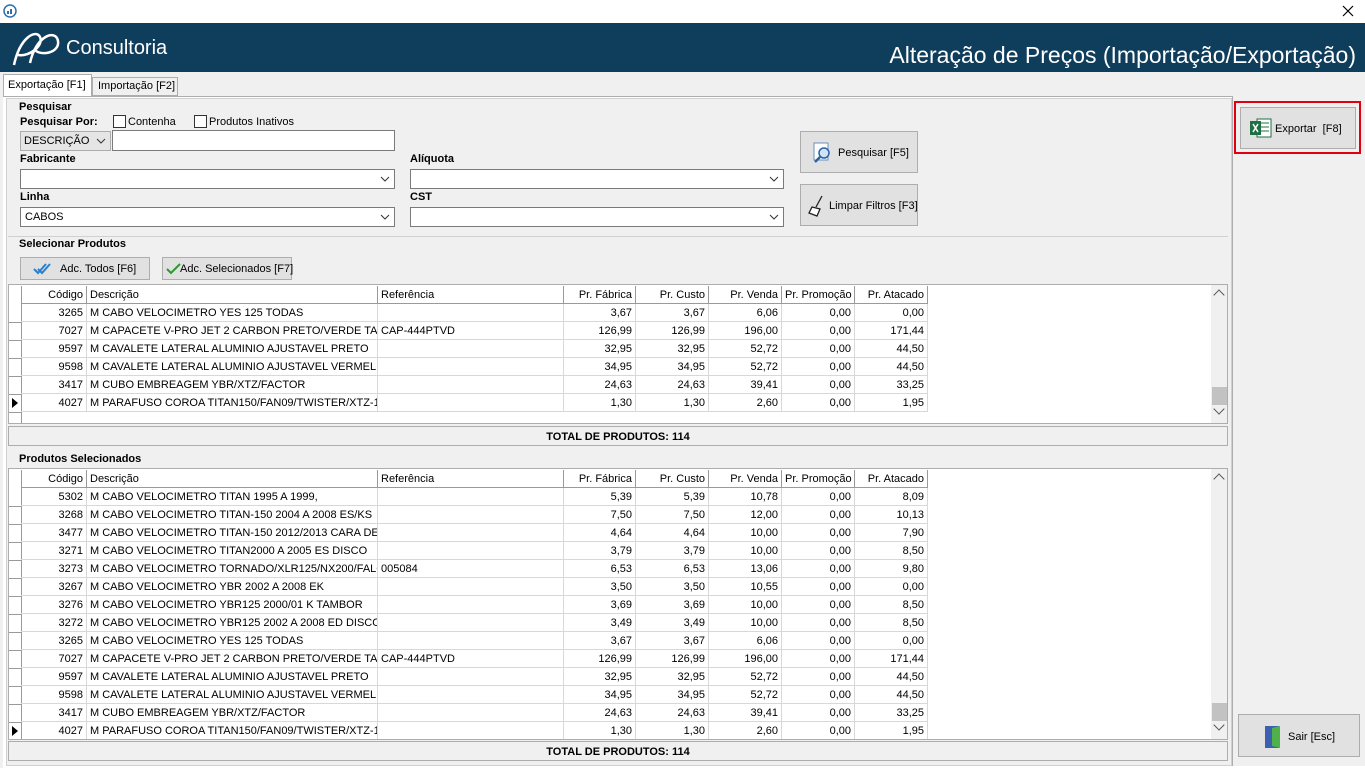  What do you see at coordinates (600, 533) in the screenshot?
I see `grid-cell: 4,64` at bounding box center [600, 533].